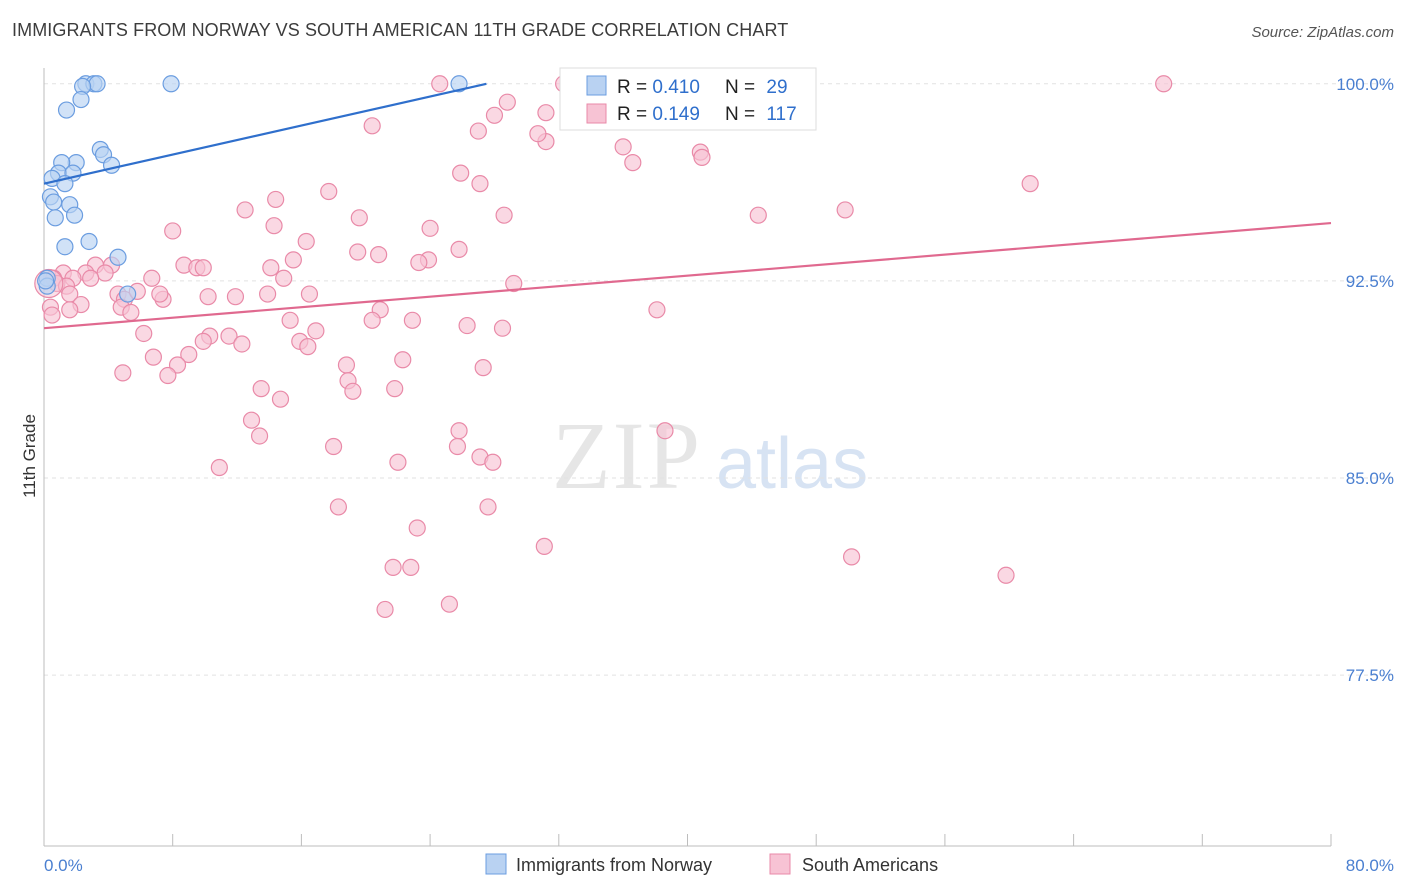 The width and height of the screenshot is (1406, 892). Describe the element at coordinates (265, 133) in the screenshot. I see `norway-trend-line` at that location.